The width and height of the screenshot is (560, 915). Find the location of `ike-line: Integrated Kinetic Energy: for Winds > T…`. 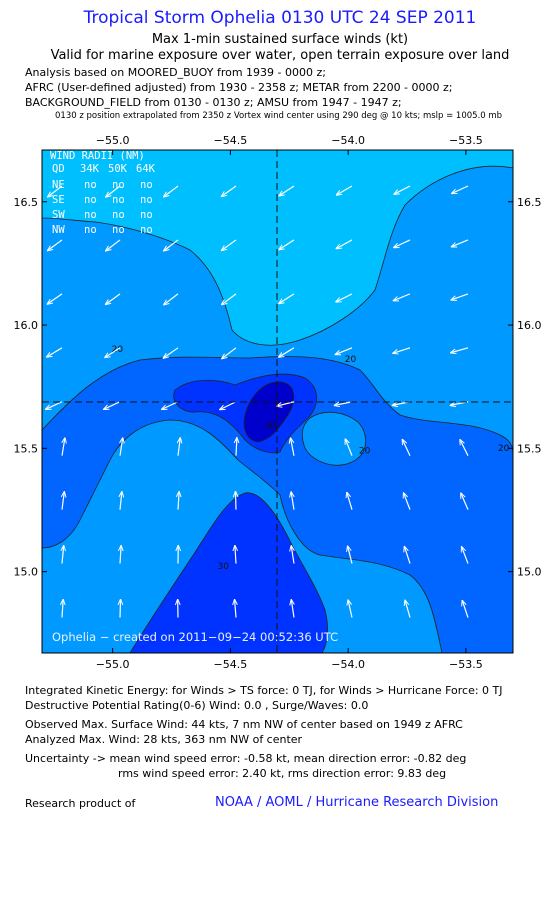

ike-line: Integrated Kinetic Energy: for Winds > T… is located at coordinates (264, 690).